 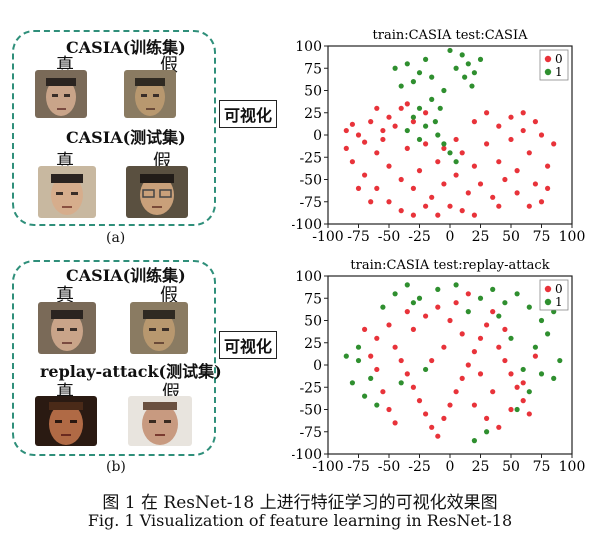 I want to click on face-casia-train-real, so click(x=61, y=94).